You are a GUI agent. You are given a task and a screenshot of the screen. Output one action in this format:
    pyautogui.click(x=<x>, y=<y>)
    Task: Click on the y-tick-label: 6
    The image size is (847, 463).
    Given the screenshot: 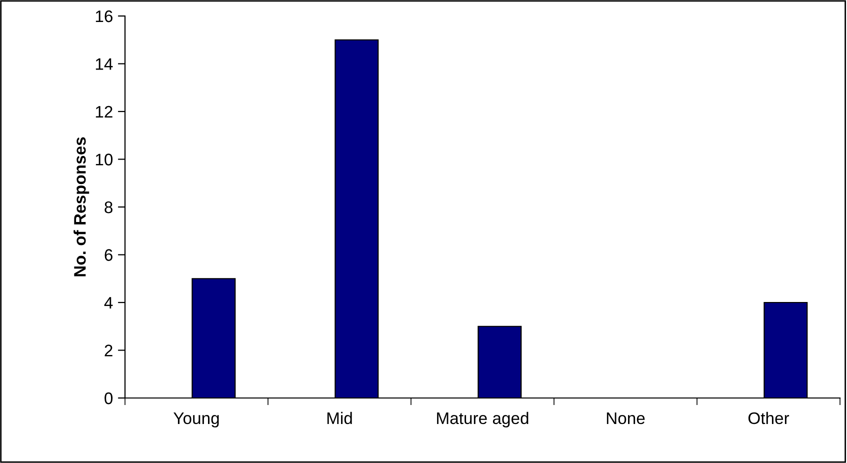 What is the action you would take?
    pyautogui.click(x=108, y=255)
    